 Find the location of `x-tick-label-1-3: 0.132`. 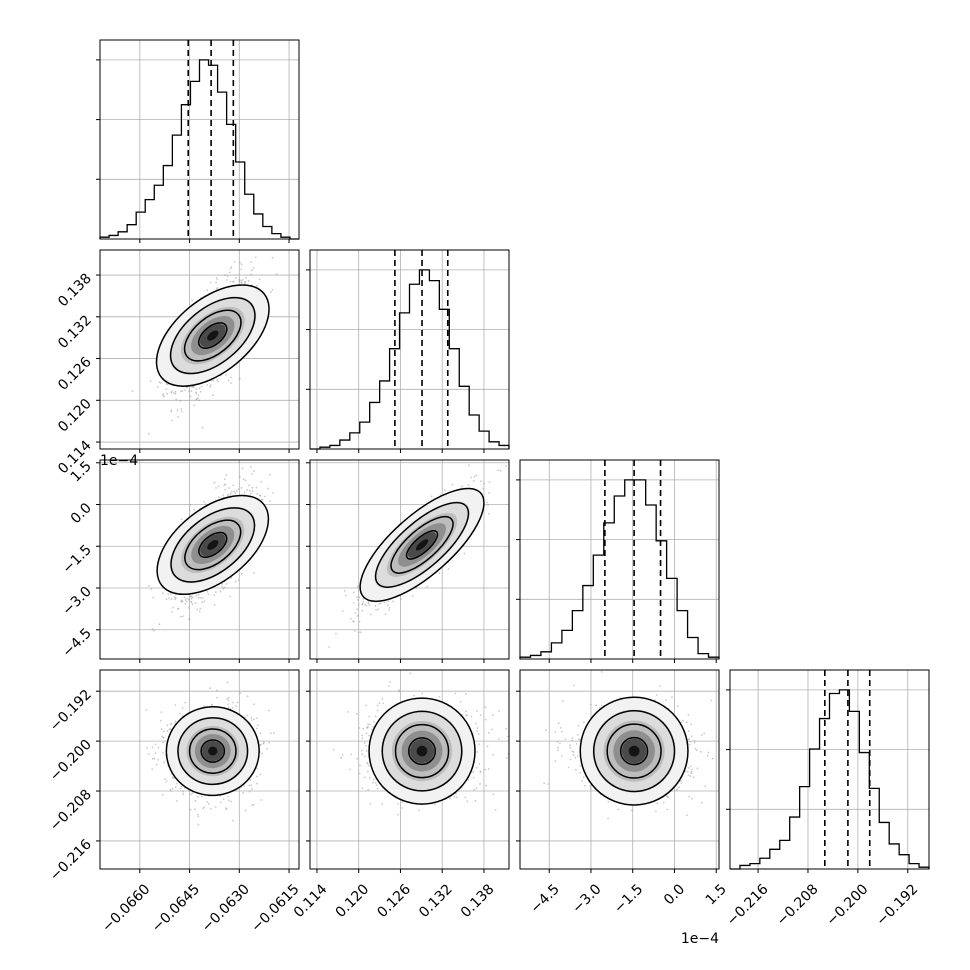

x-tick-label-1-3: 0.132 is located at coordinates (436, 901).